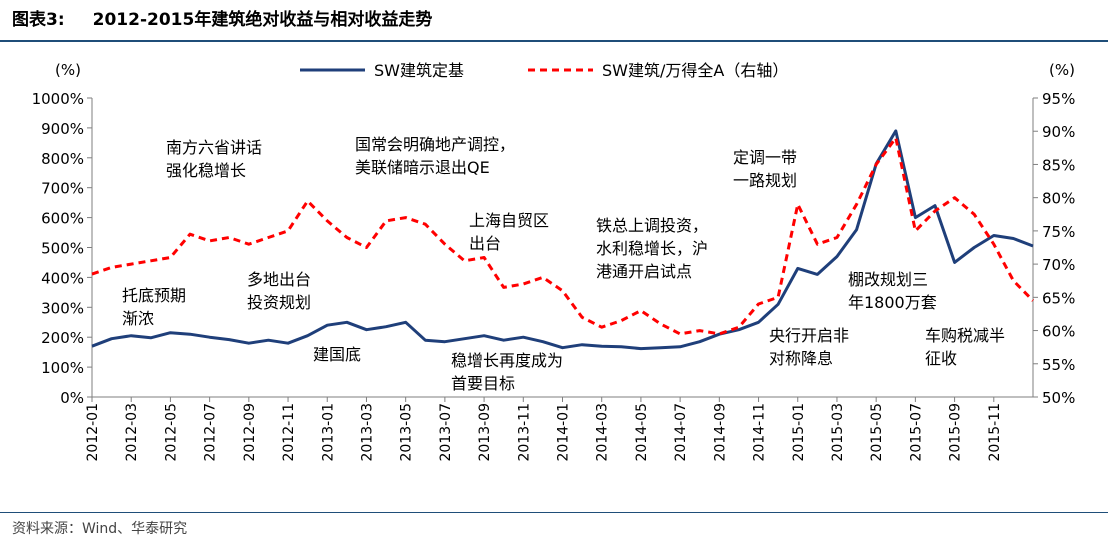  I want to click on right-tick-label: 80%, so click(1058, 199).